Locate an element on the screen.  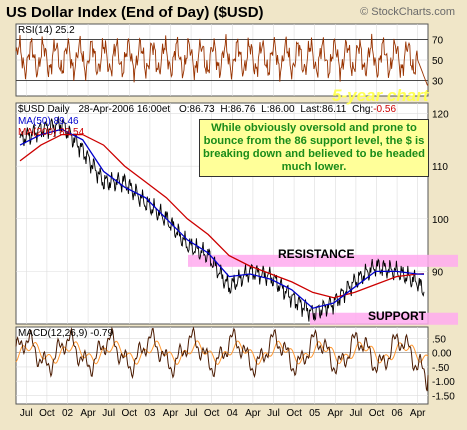
macd-line is located at coordinates (222, 359).